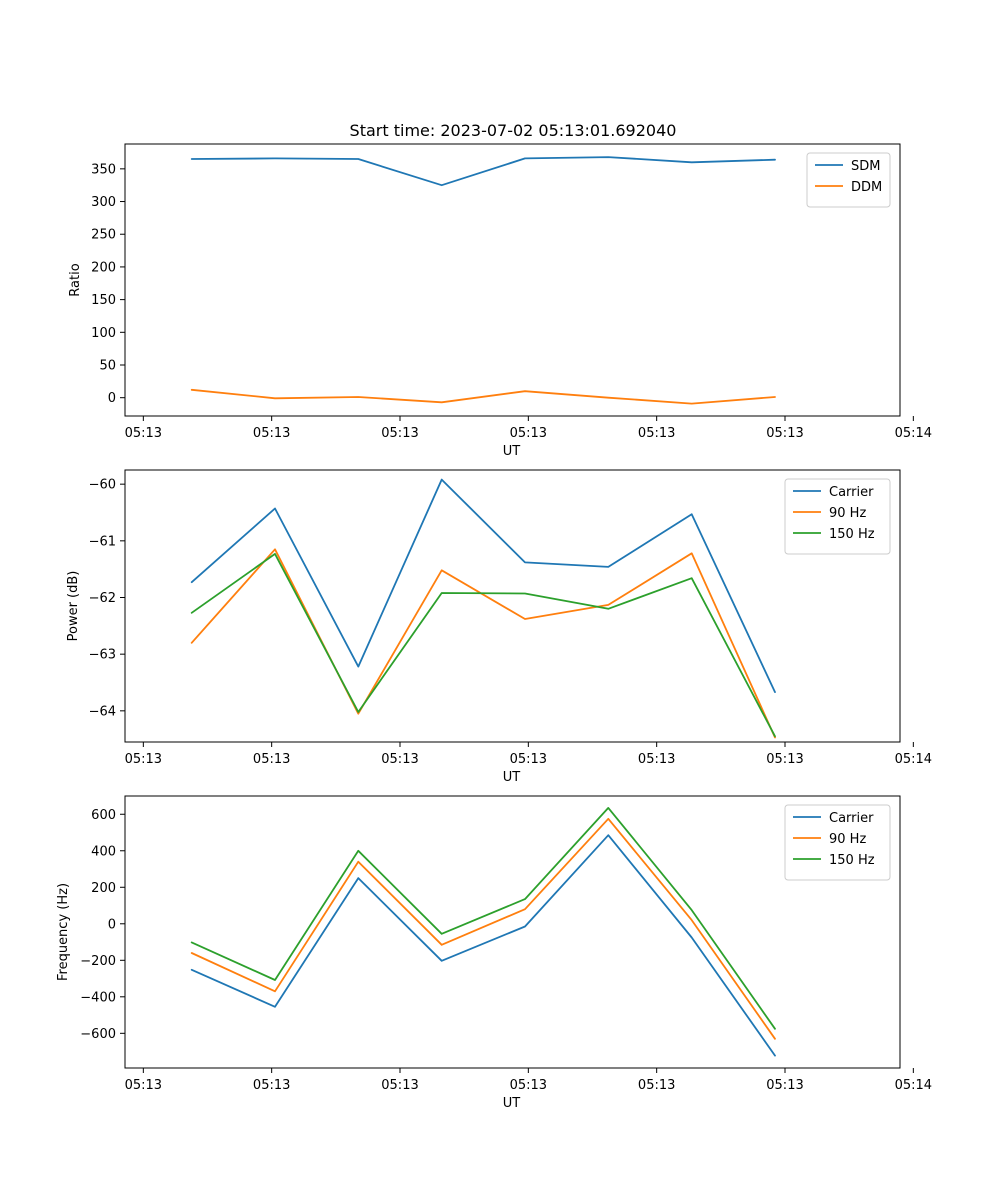  Describe the element at coordinates (513, 130) in the screenshot. I see `figure-title: Start time: 2023-07-02 05:13:01.692040` at that location.